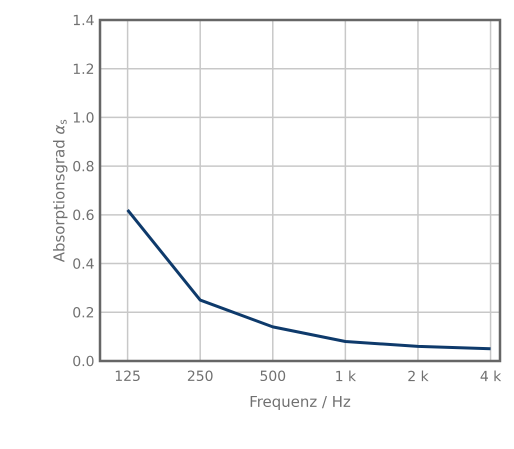  Describe the element at coordinates (84, 69) in the screenshot. I see `y-tick-label: 1.2` at that location.